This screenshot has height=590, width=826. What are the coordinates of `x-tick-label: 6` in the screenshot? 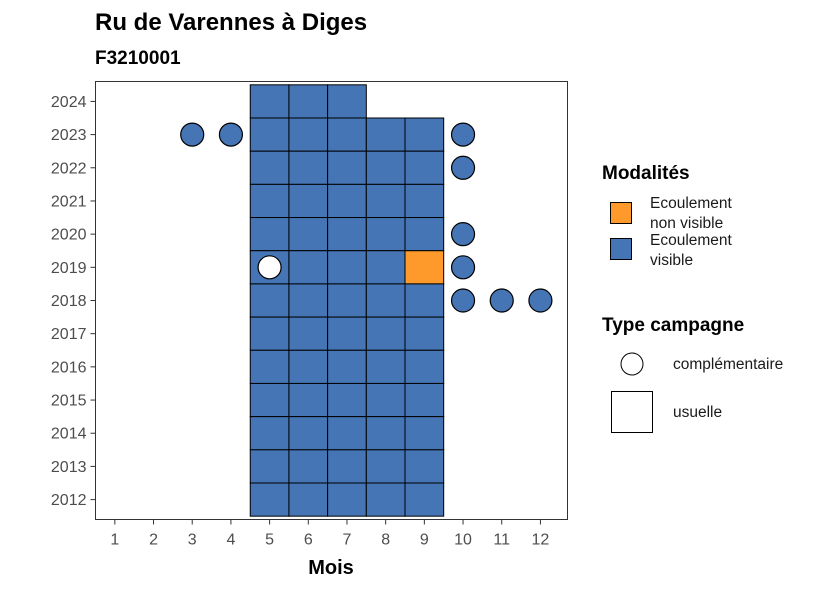 It's located at (308, 540).